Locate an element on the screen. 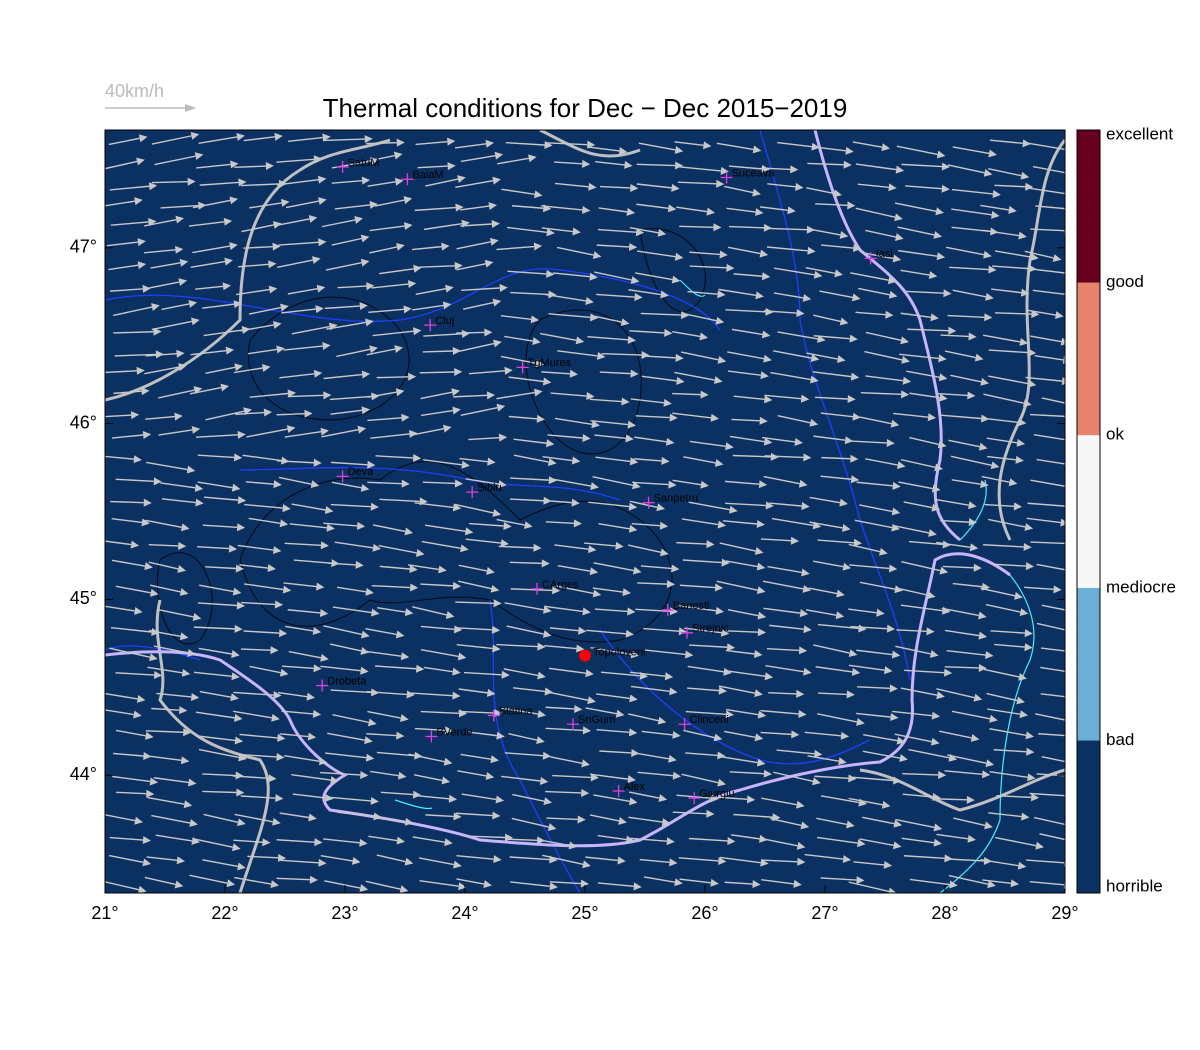  city-label: Banesti is located at coordinates (691, 606).